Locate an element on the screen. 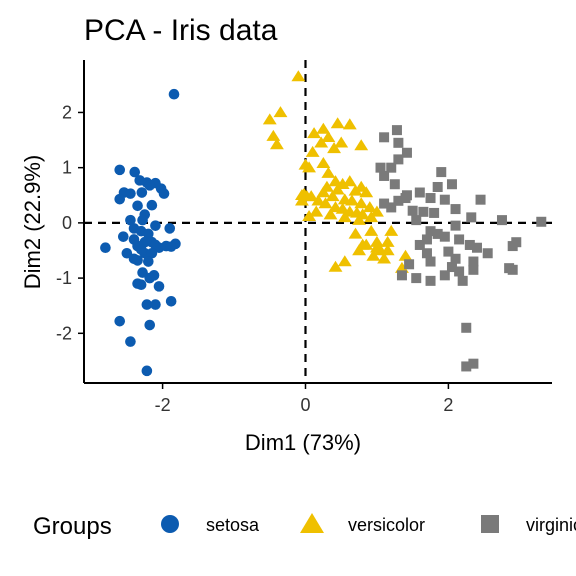  y-axis-title: Dim2 (22.9%) is located at coordinates (32, 222).